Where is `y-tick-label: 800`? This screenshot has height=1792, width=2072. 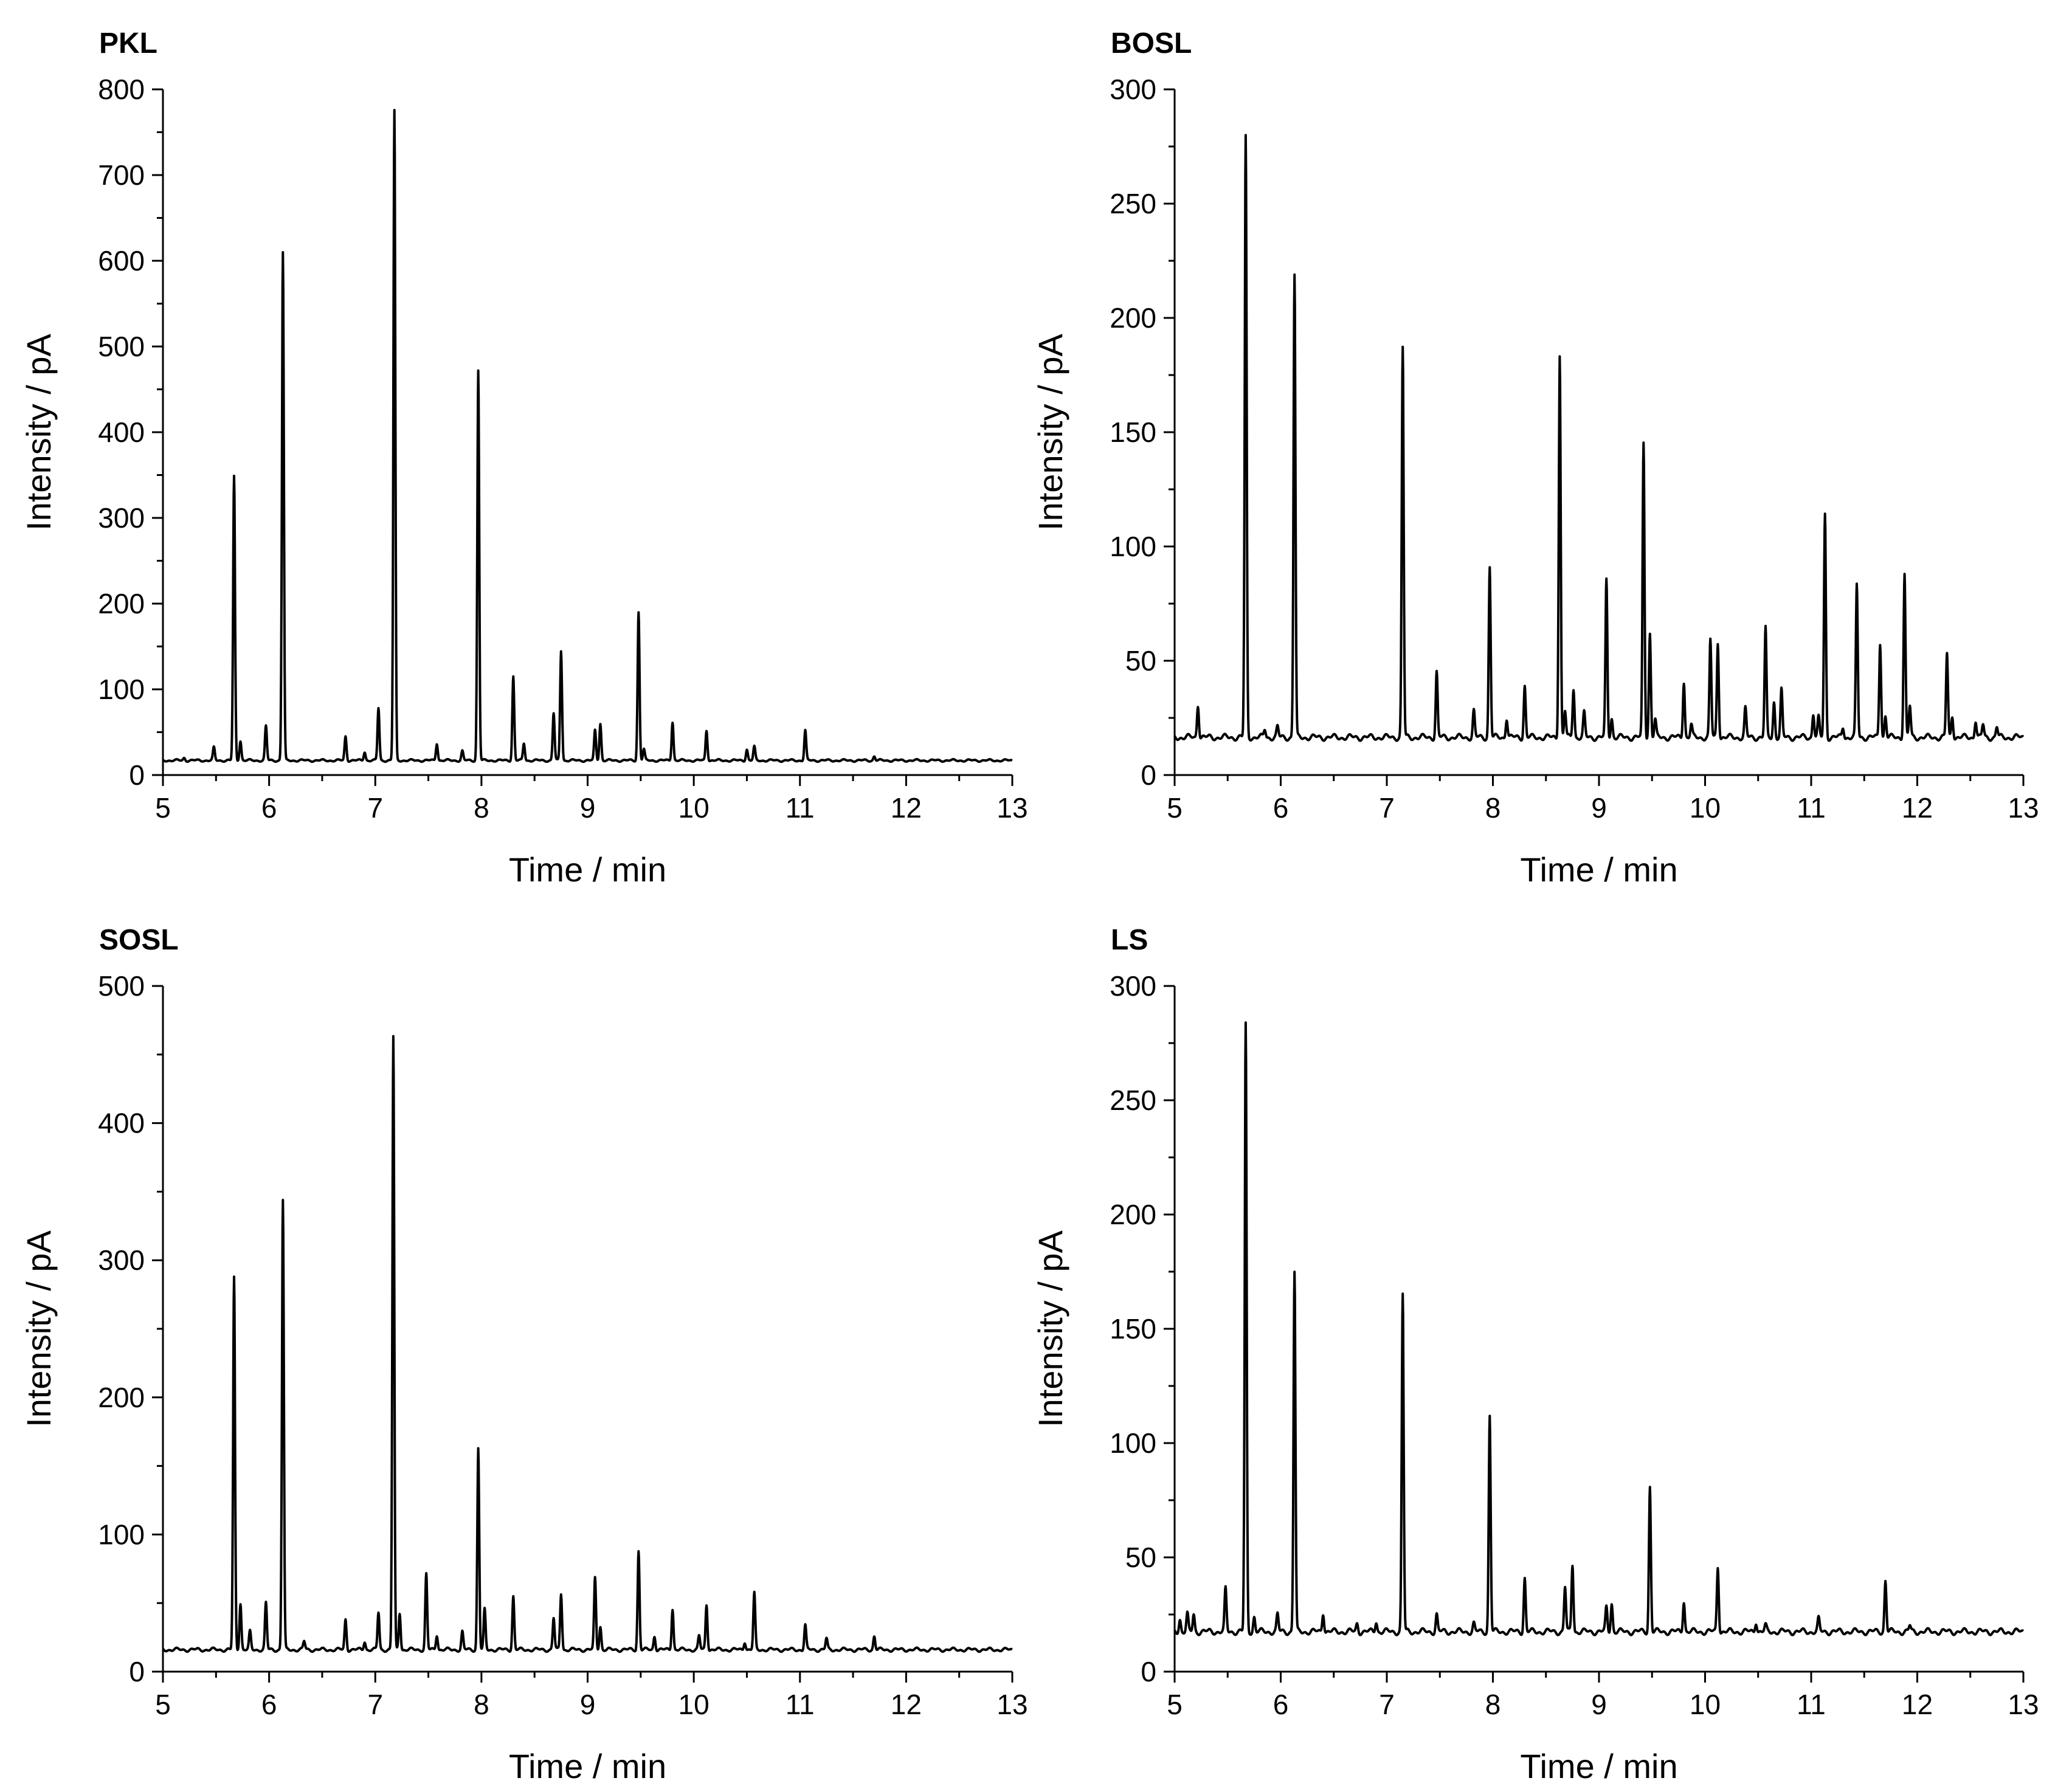
y-tick-label: 800 is located at coordinates (121, 90).